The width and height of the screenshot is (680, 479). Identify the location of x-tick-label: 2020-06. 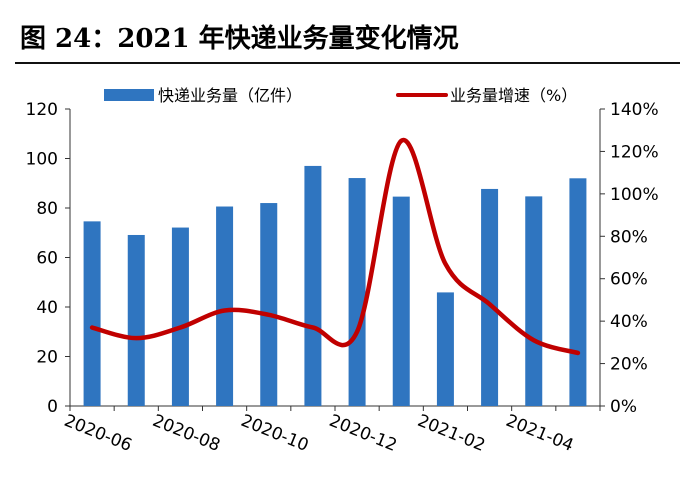
(97, 433).